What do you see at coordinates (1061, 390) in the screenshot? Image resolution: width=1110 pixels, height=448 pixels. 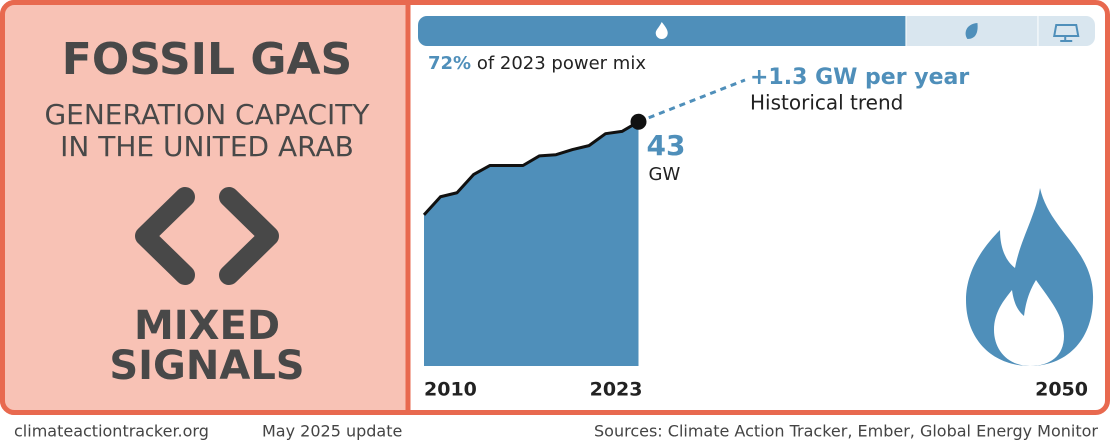 I see `x-tick-label: 2050` at bounding box center [1061, 390].